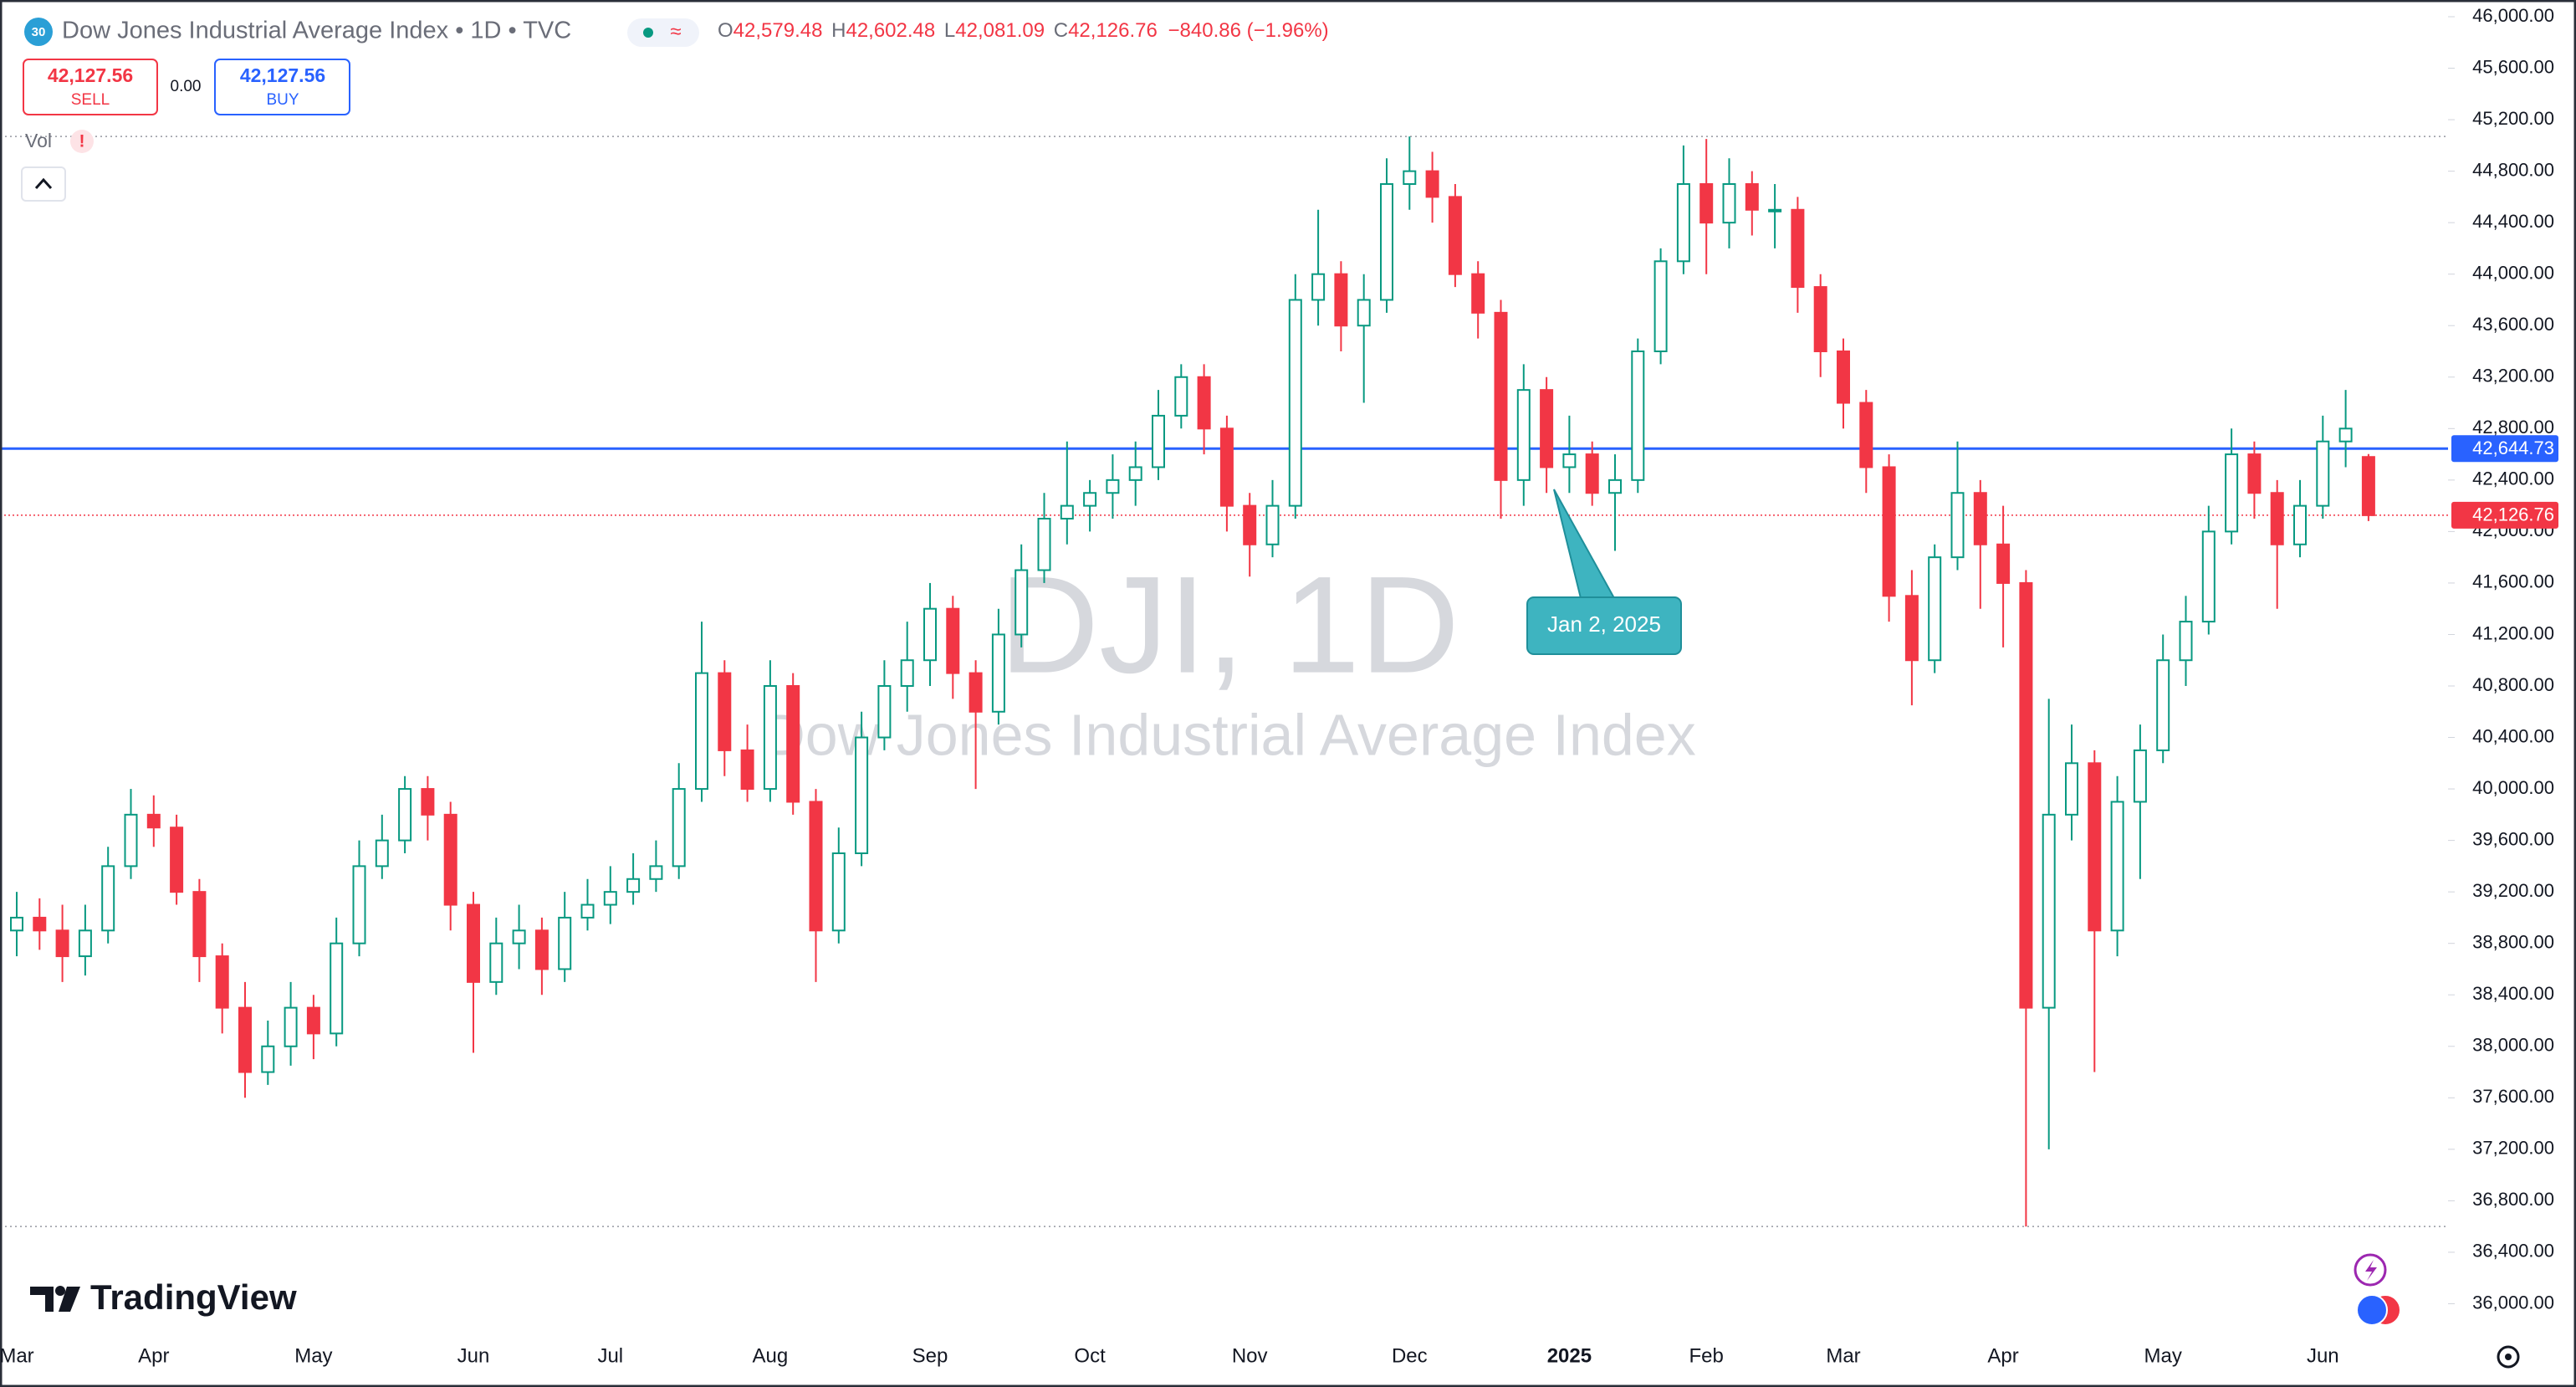  What do you see at coordinates (949, 31) in the screenshot?
I see `ohlc-key: L` at bounding box center [949, 31].